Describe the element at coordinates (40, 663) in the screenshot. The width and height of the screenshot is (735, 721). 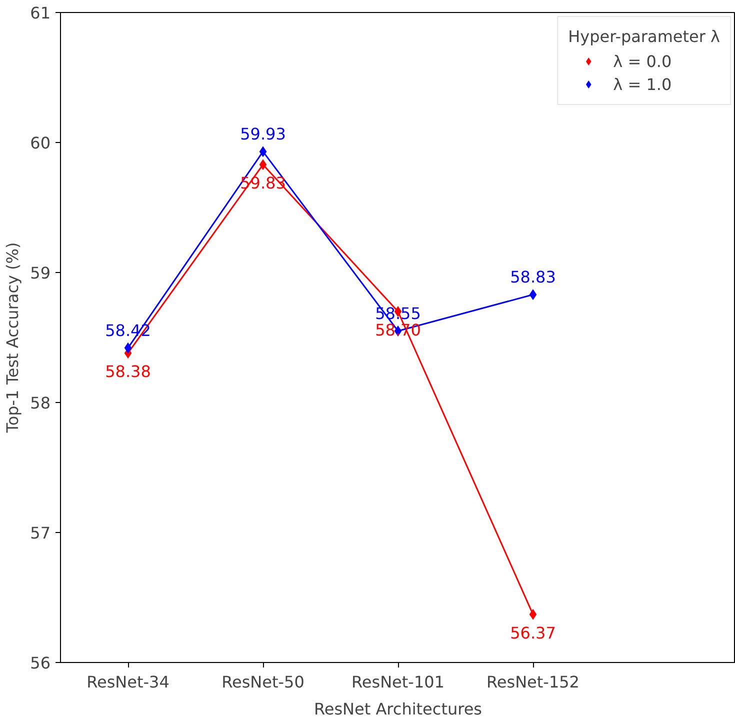
I see `y-tick-label: 56` at that location.